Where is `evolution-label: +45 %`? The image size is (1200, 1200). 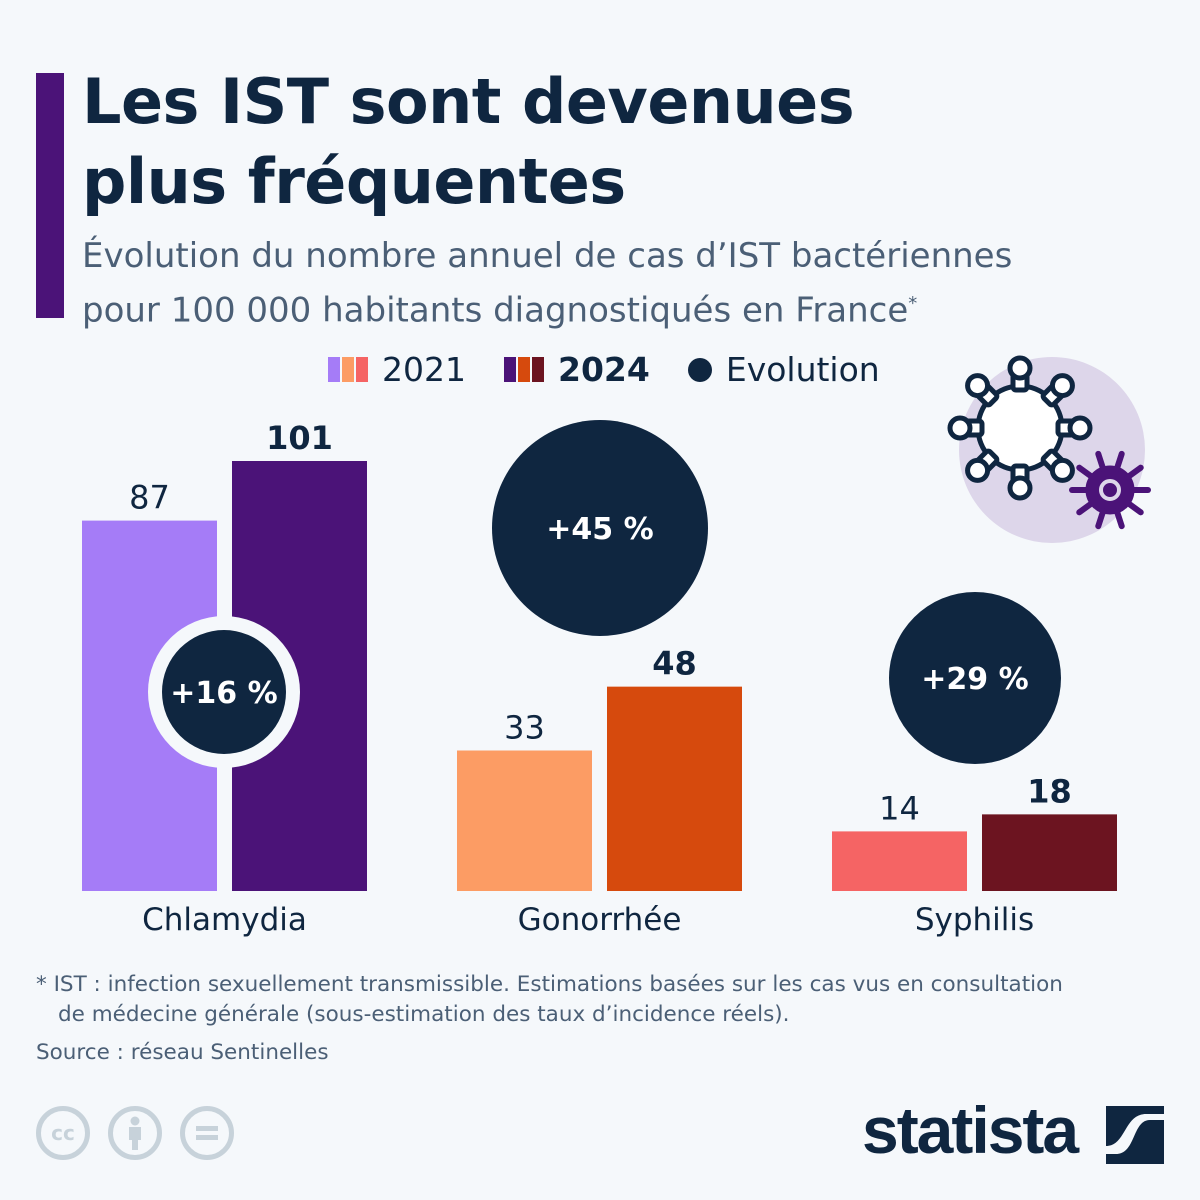 evolution-label: +45 % is located at coordinates (599, 529).